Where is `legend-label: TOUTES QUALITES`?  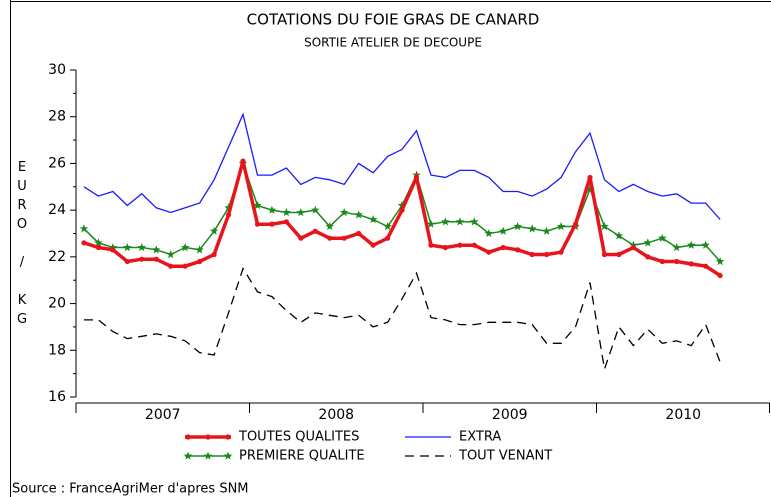 legend-label: TOUTES QUALITES is located at coordinates (298, 437).